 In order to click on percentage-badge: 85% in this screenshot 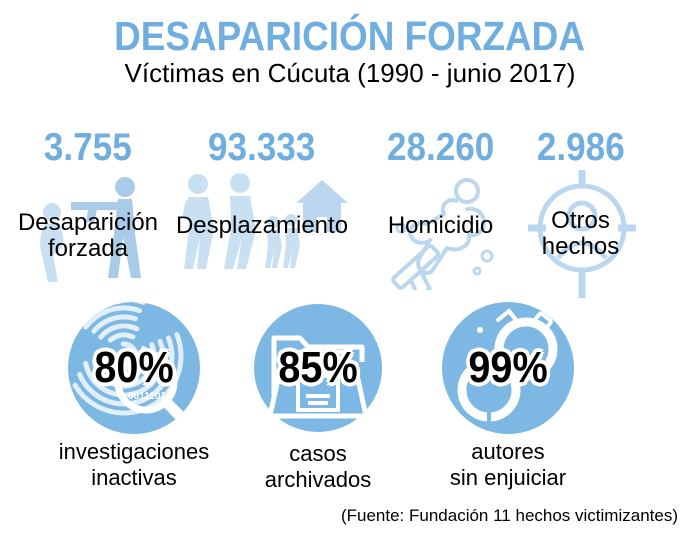, I will do `click(318, 367)`.